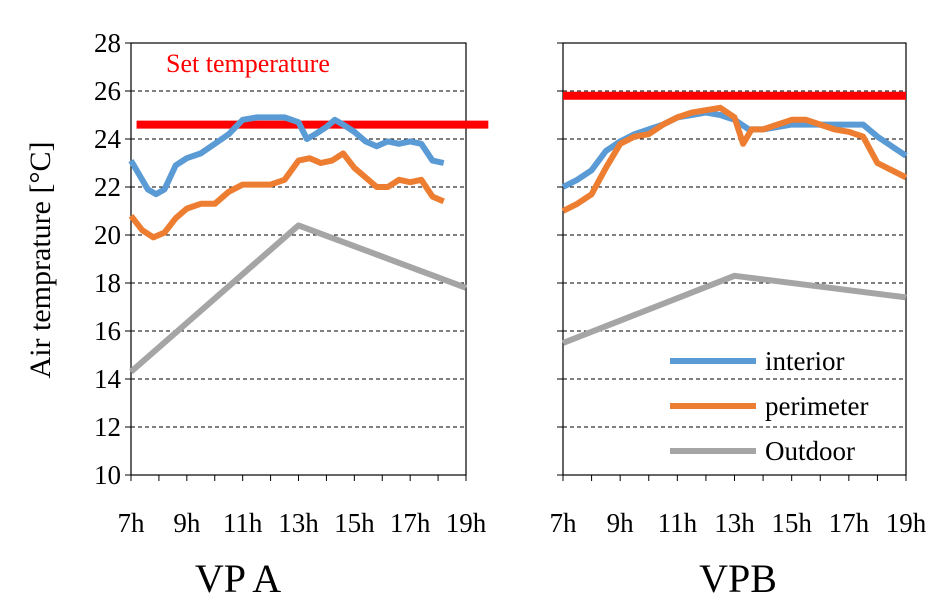 The height and width of the screenshot is (604, 934). Describe the element at coordinates (107, 91) in the screenshot. I see `y-tick-label: 26` at that location.